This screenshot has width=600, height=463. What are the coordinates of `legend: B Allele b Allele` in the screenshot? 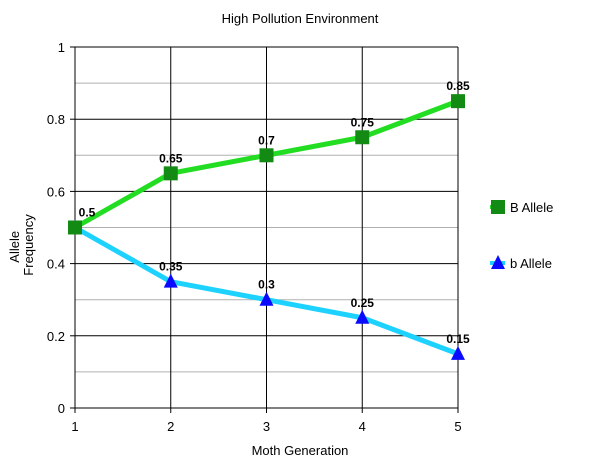 It's located at (521, 235).